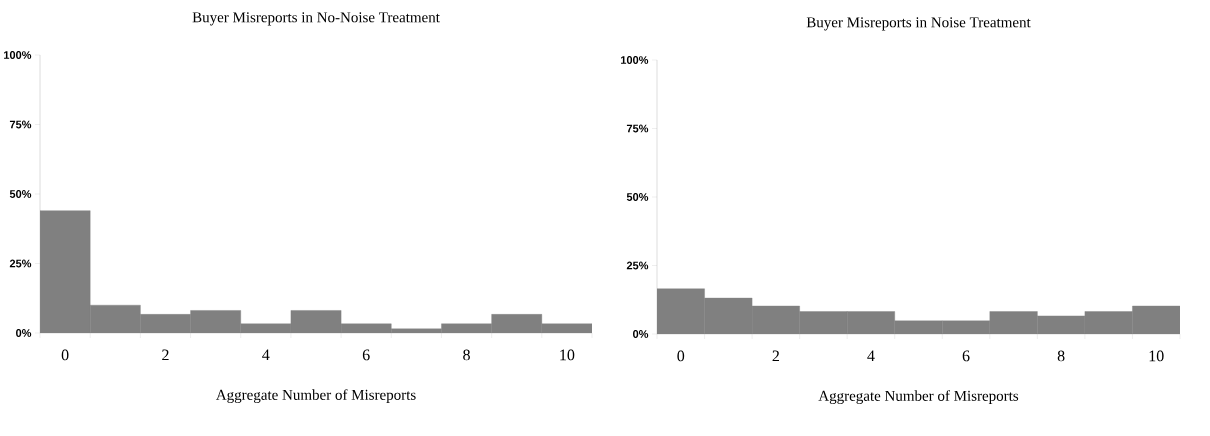  What do you see at coordinates (316, 19) in the screenshot?
I see `chart-title: Buyer Misreports in No-Noise Treatment` at bounding box center [316, 19].